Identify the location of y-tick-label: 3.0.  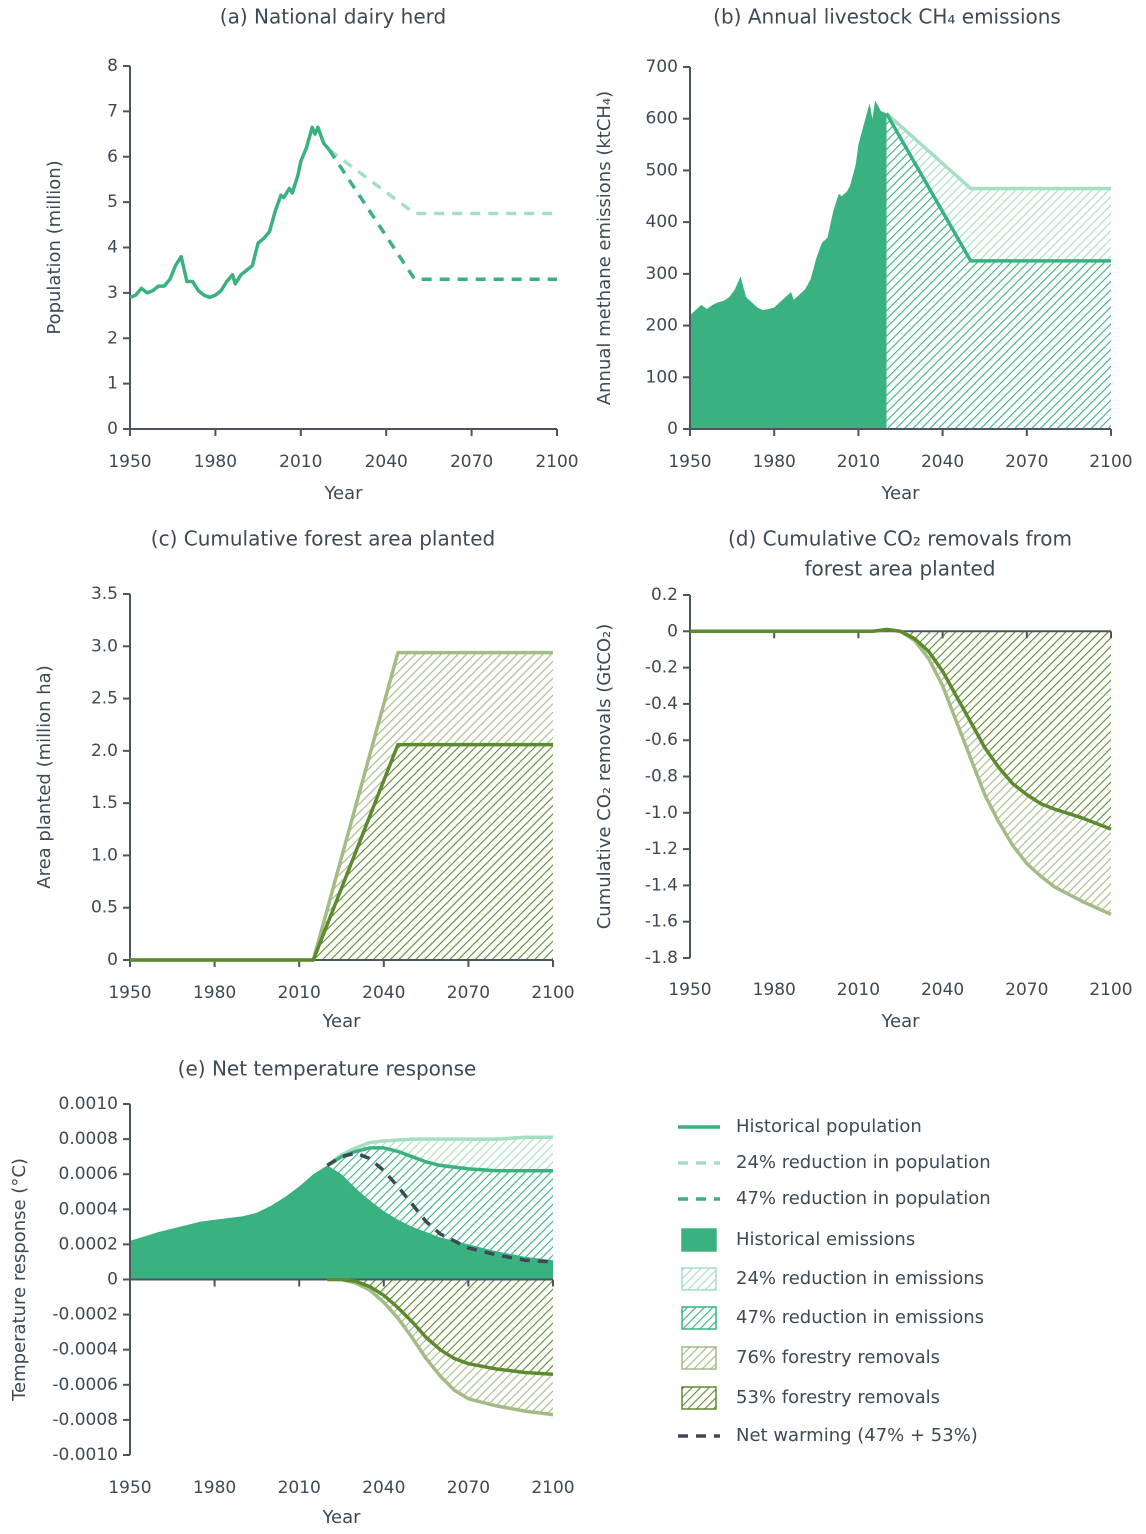
(104, 646).